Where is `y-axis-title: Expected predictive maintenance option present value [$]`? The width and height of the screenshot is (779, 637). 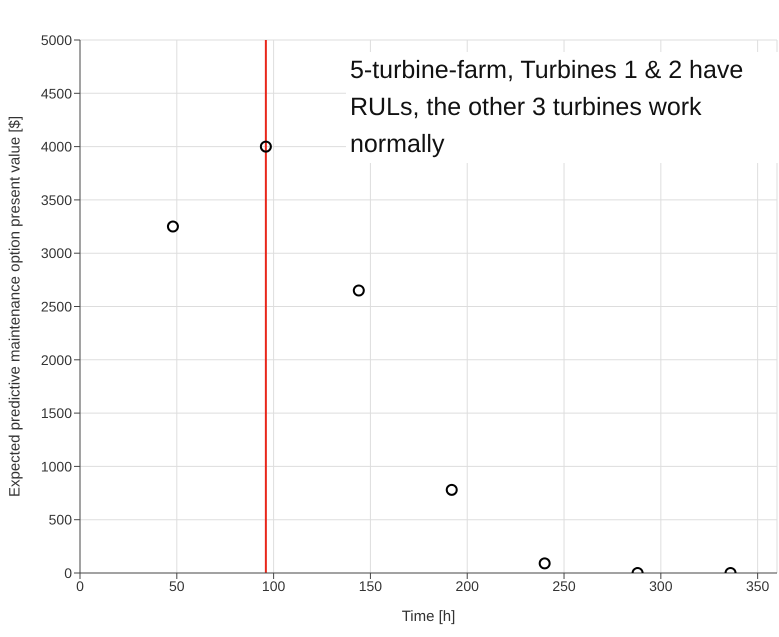 y-axis-title: Expected predictive maintenance option present value [$] is located at coordinates (15, 307).